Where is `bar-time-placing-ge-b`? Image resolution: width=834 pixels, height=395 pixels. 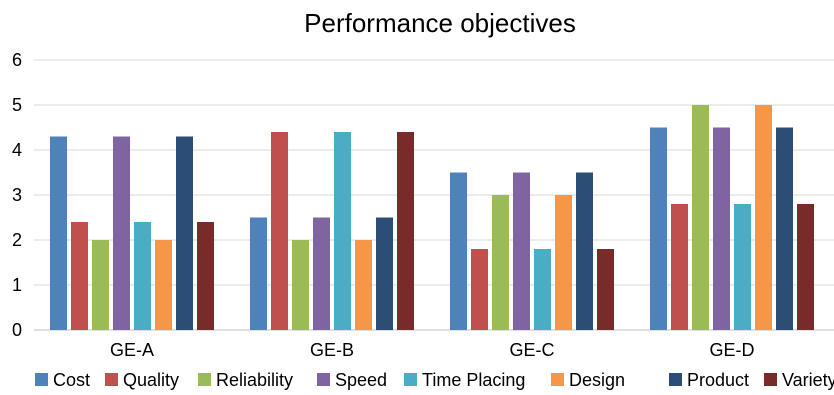 bar-time-placing-ge-b is located at coordinates (342, 231).